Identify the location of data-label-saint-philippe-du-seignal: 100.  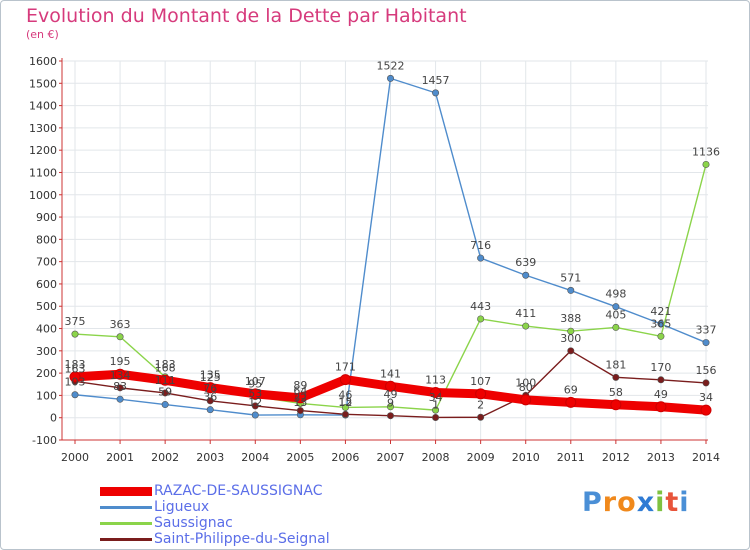
(525, 382).